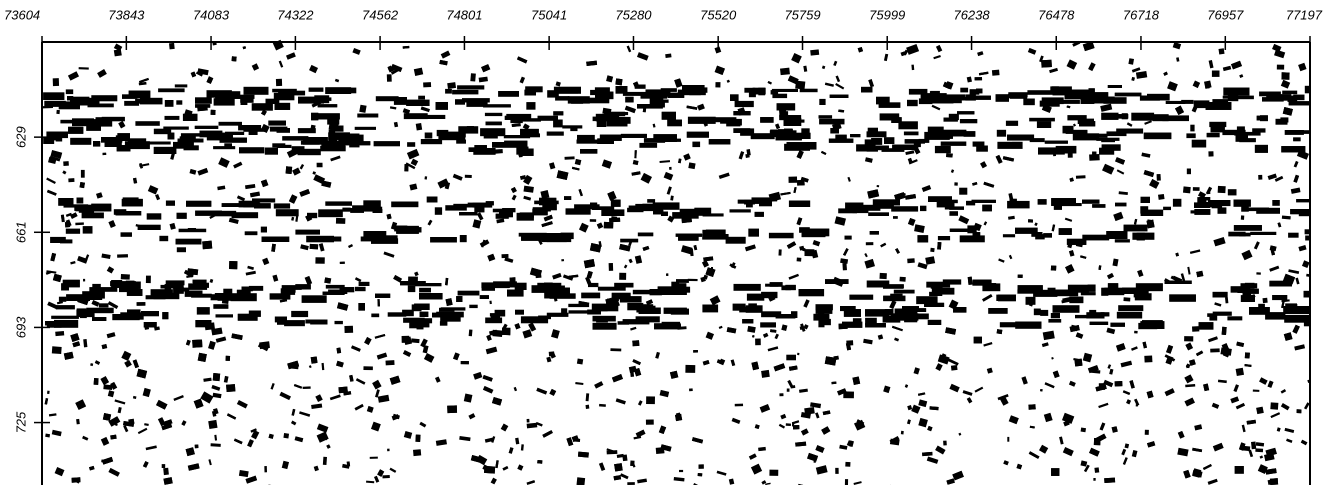 The width and height of the screenshot is (1326, 485). Describe the element at coordinates (22, 14) in the screenshot. I see `x-tick-label: 73604` at that location.